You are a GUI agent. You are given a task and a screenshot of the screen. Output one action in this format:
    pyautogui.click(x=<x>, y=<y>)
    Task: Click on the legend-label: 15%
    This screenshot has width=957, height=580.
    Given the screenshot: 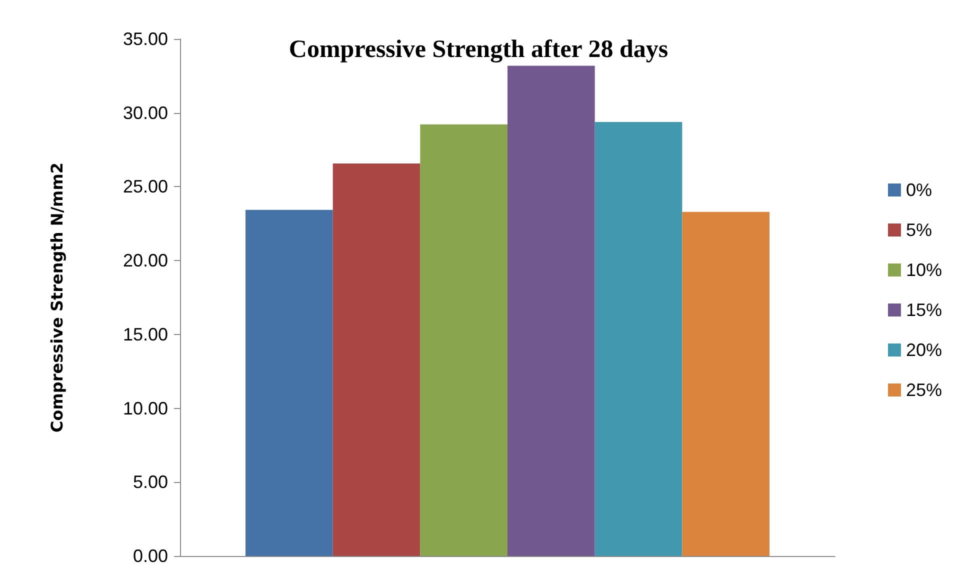 What is the action you would take?
    pyautogui.click(x=924, y=310)
    